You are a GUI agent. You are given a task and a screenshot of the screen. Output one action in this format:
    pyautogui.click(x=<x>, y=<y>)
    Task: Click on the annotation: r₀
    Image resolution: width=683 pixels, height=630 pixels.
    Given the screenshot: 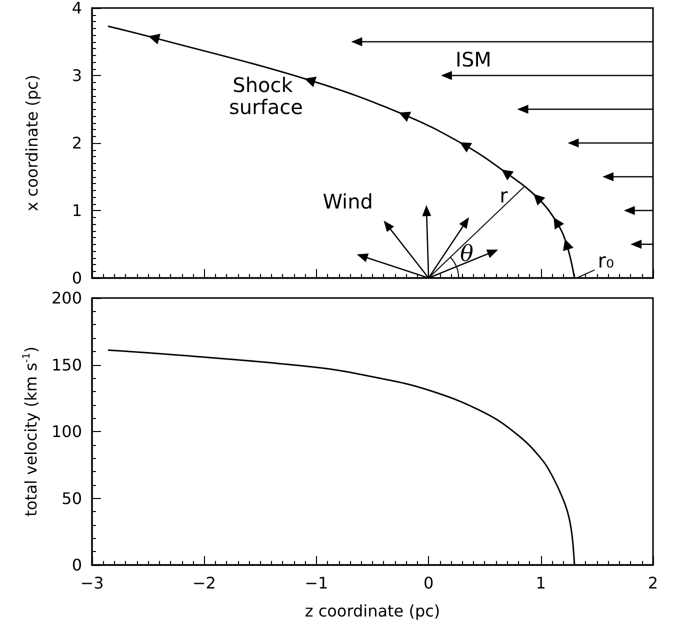 What is the action you would take?
    pyautogui.click(x=606, y=260)
    